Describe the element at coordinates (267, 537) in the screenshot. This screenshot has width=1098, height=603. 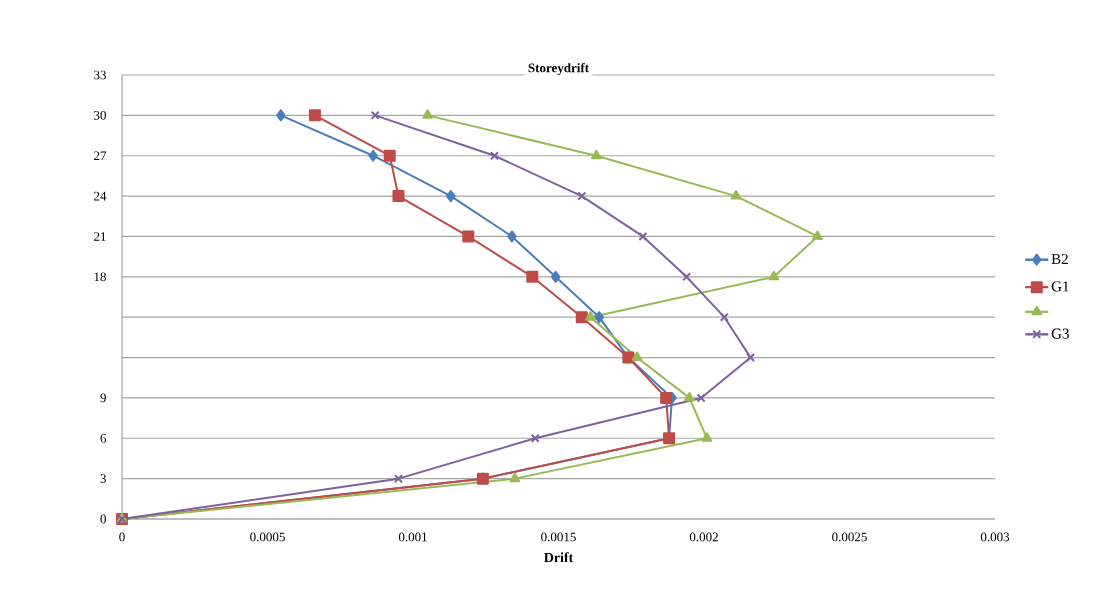
I see `x-tick-label: 0.0005` at that location.